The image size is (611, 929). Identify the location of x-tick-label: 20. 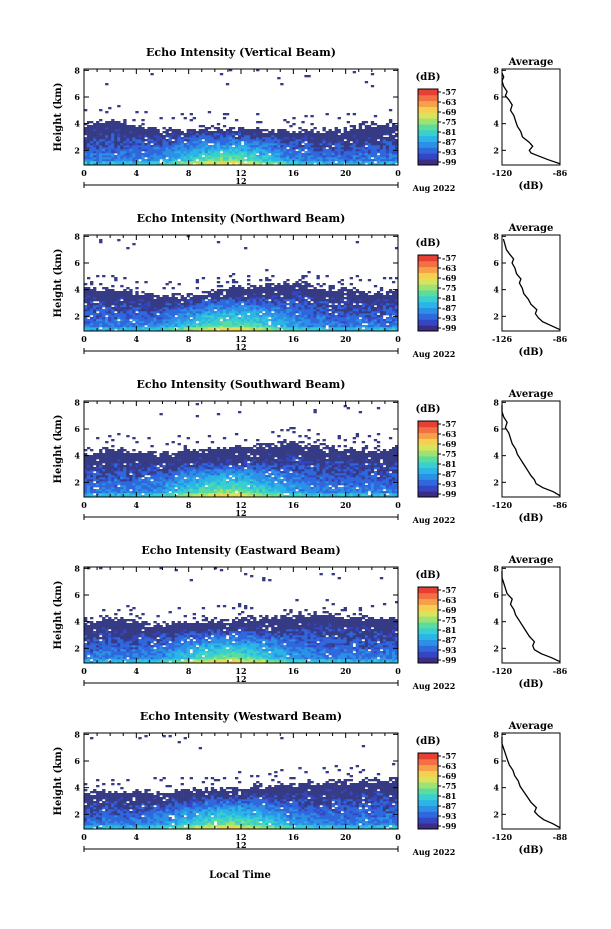
(346, 173).